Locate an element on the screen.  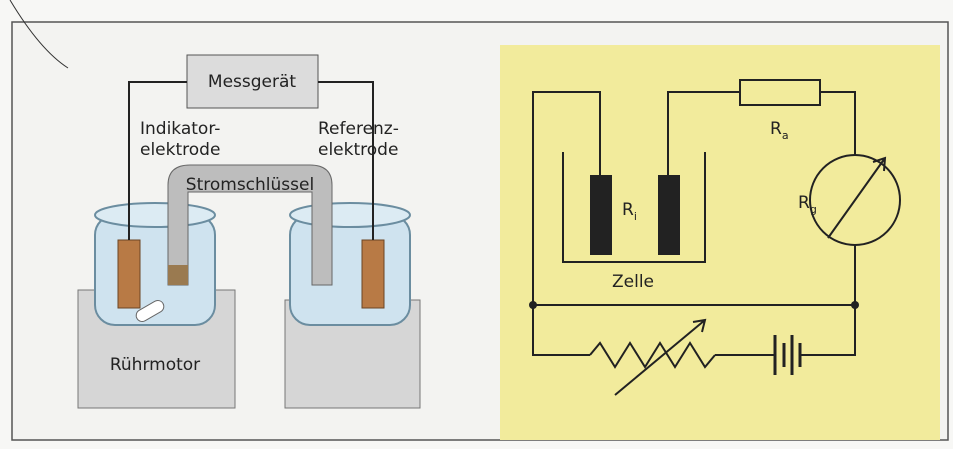
ri-main: R is located at coordinates (628, 210).